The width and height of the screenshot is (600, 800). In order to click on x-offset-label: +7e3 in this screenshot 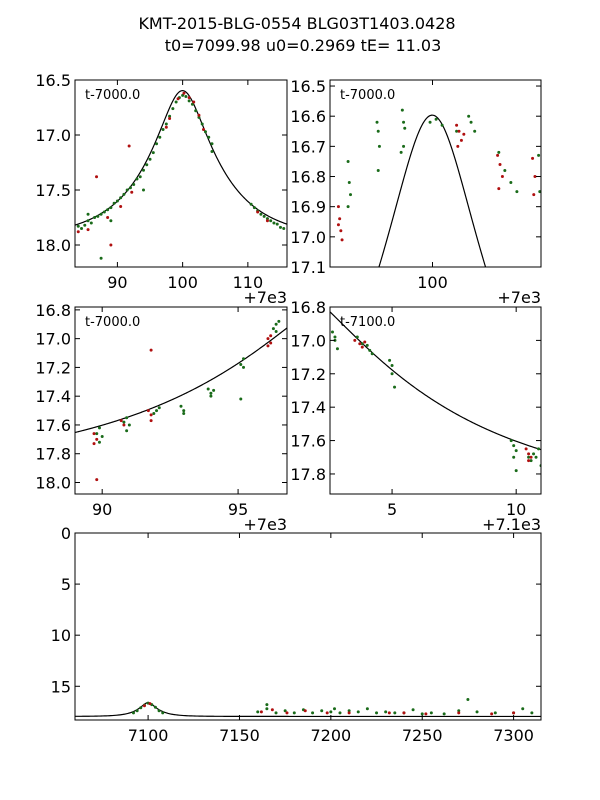, I will do `click(519, 297)`.